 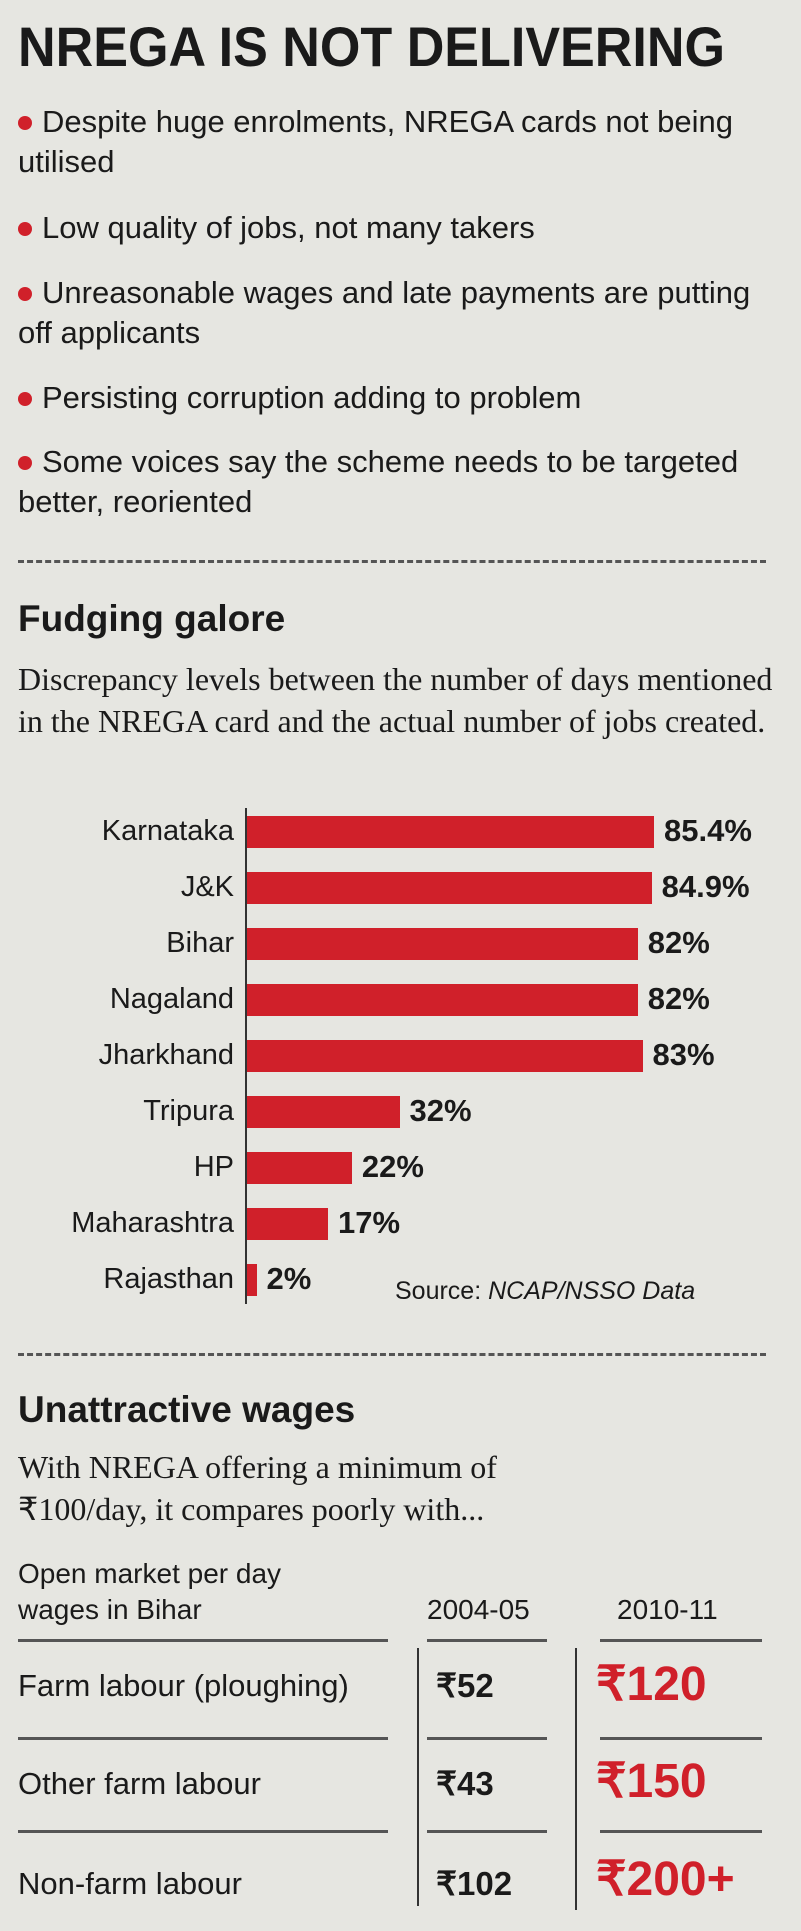 What do you see at coordinates (207, 887) in the screenshot?
I see `category-label: J&K` at bounding box center [207, 887].